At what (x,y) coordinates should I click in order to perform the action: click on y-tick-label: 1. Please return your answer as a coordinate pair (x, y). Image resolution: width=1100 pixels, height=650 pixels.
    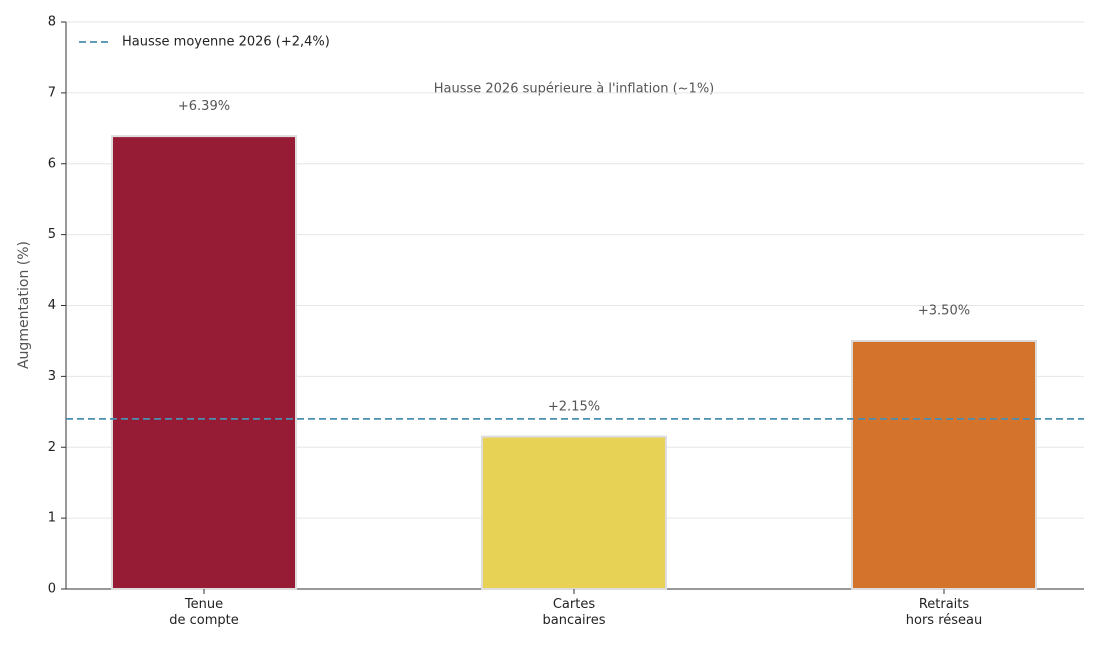
    Looking at the image, I should click on (52, 518).